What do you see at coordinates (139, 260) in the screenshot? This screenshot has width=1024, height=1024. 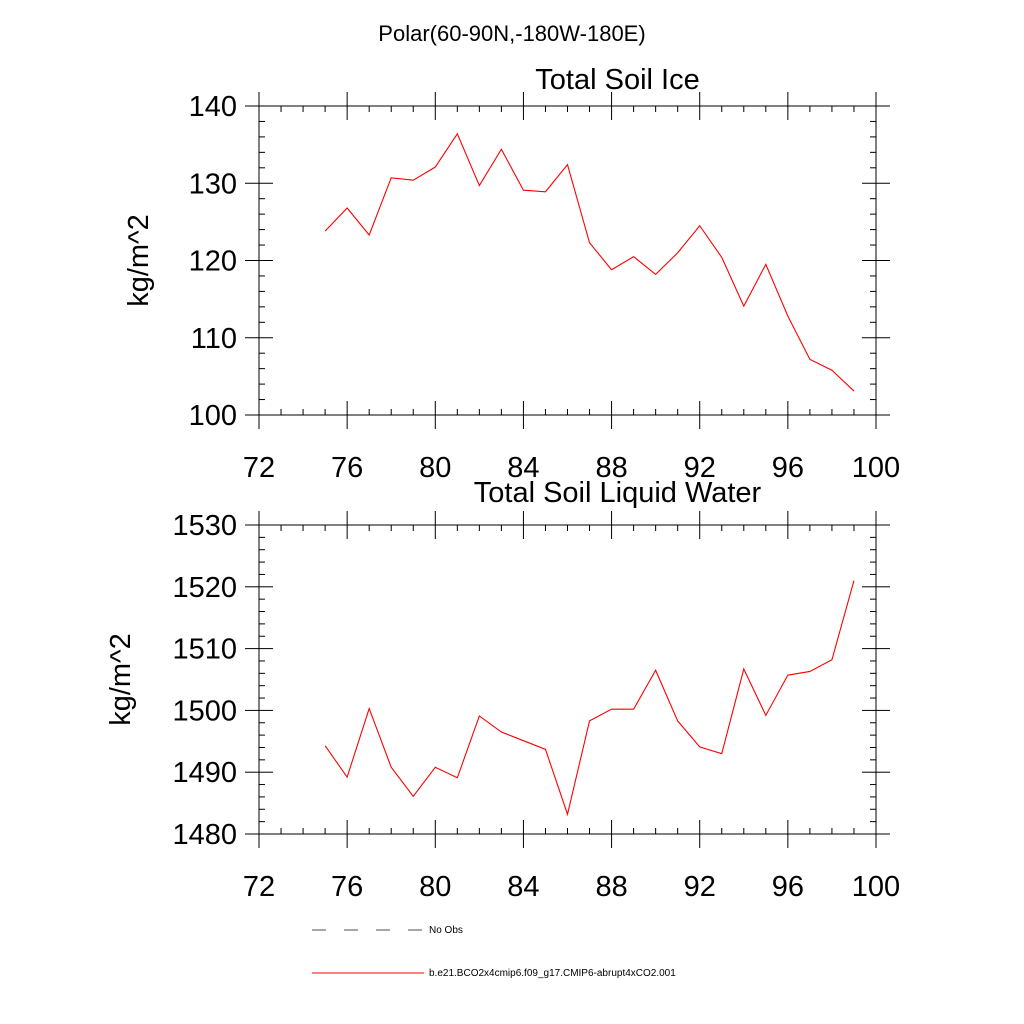 I see `panel-1-ylabel: kg/m^2` at bounding box center [139, 260].